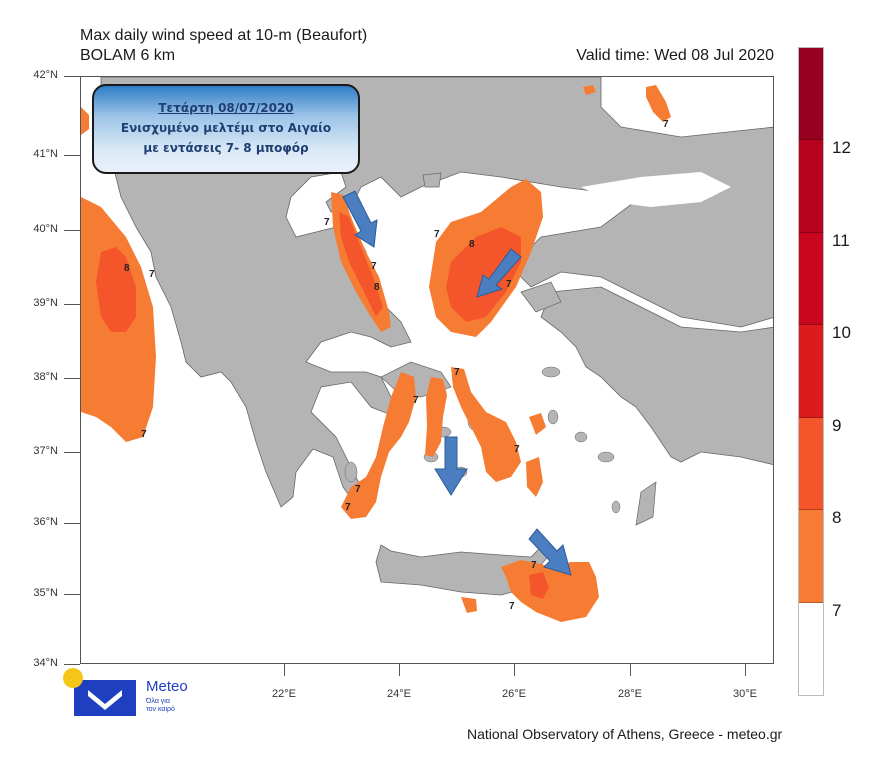 This screenshot has width=880, height=774. What do you see at coordinates (837, 517) in the screenshot?
I see `legend-label: 8` at bounding box center [837, 517].